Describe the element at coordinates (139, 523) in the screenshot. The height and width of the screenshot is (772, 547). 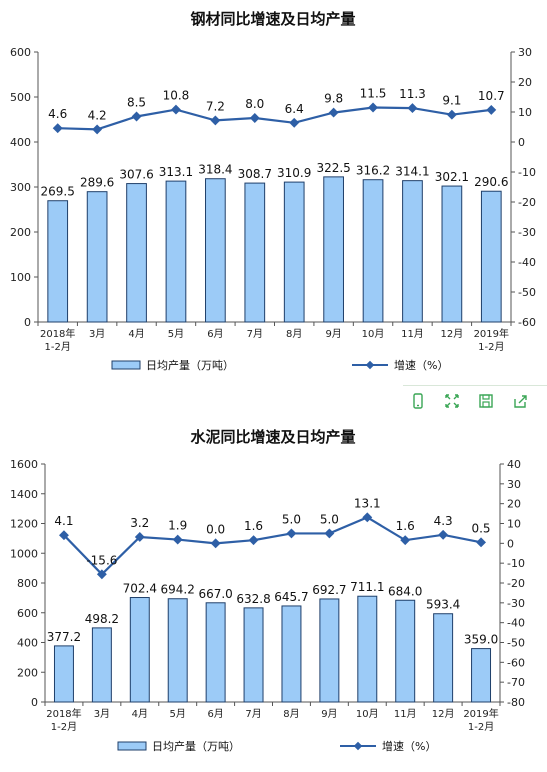
I see `line-value-label: 3.2` at that location.